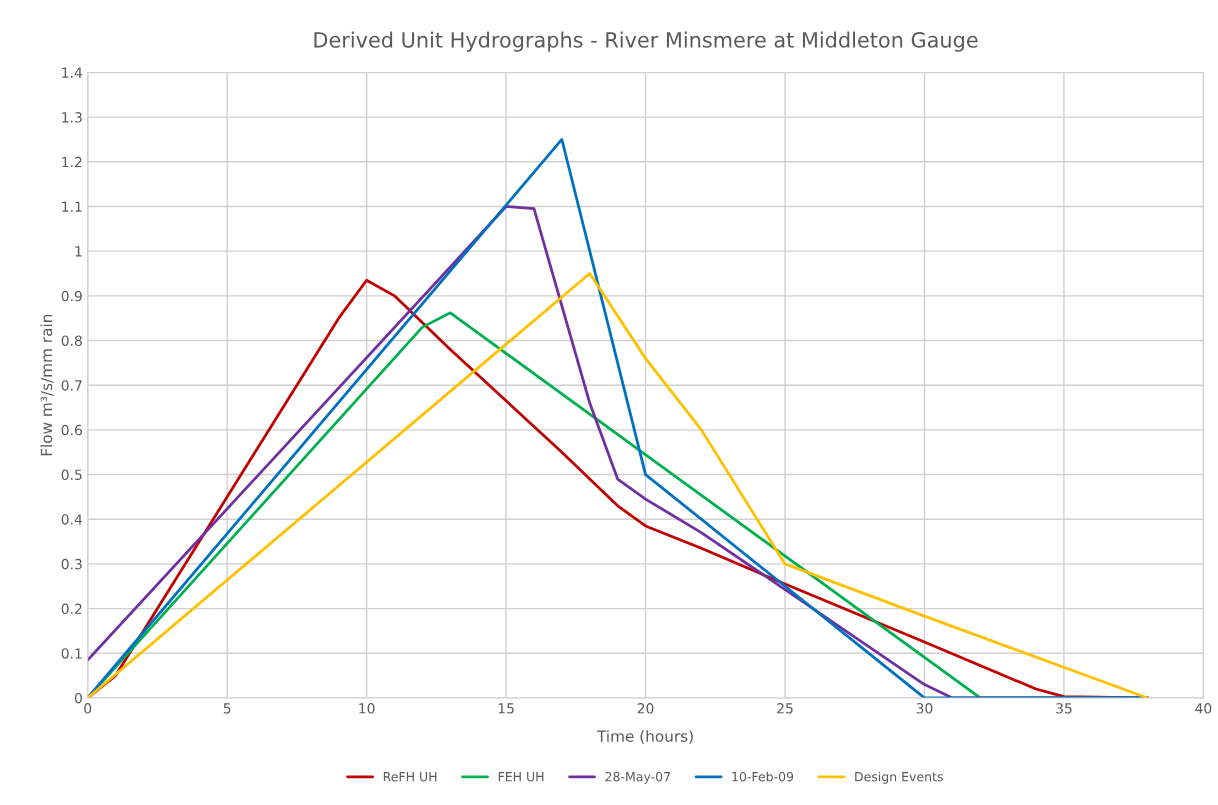 This screenshot has height=805, width=1218. I want to click on x-tick-label: 20, so click(645, 708).